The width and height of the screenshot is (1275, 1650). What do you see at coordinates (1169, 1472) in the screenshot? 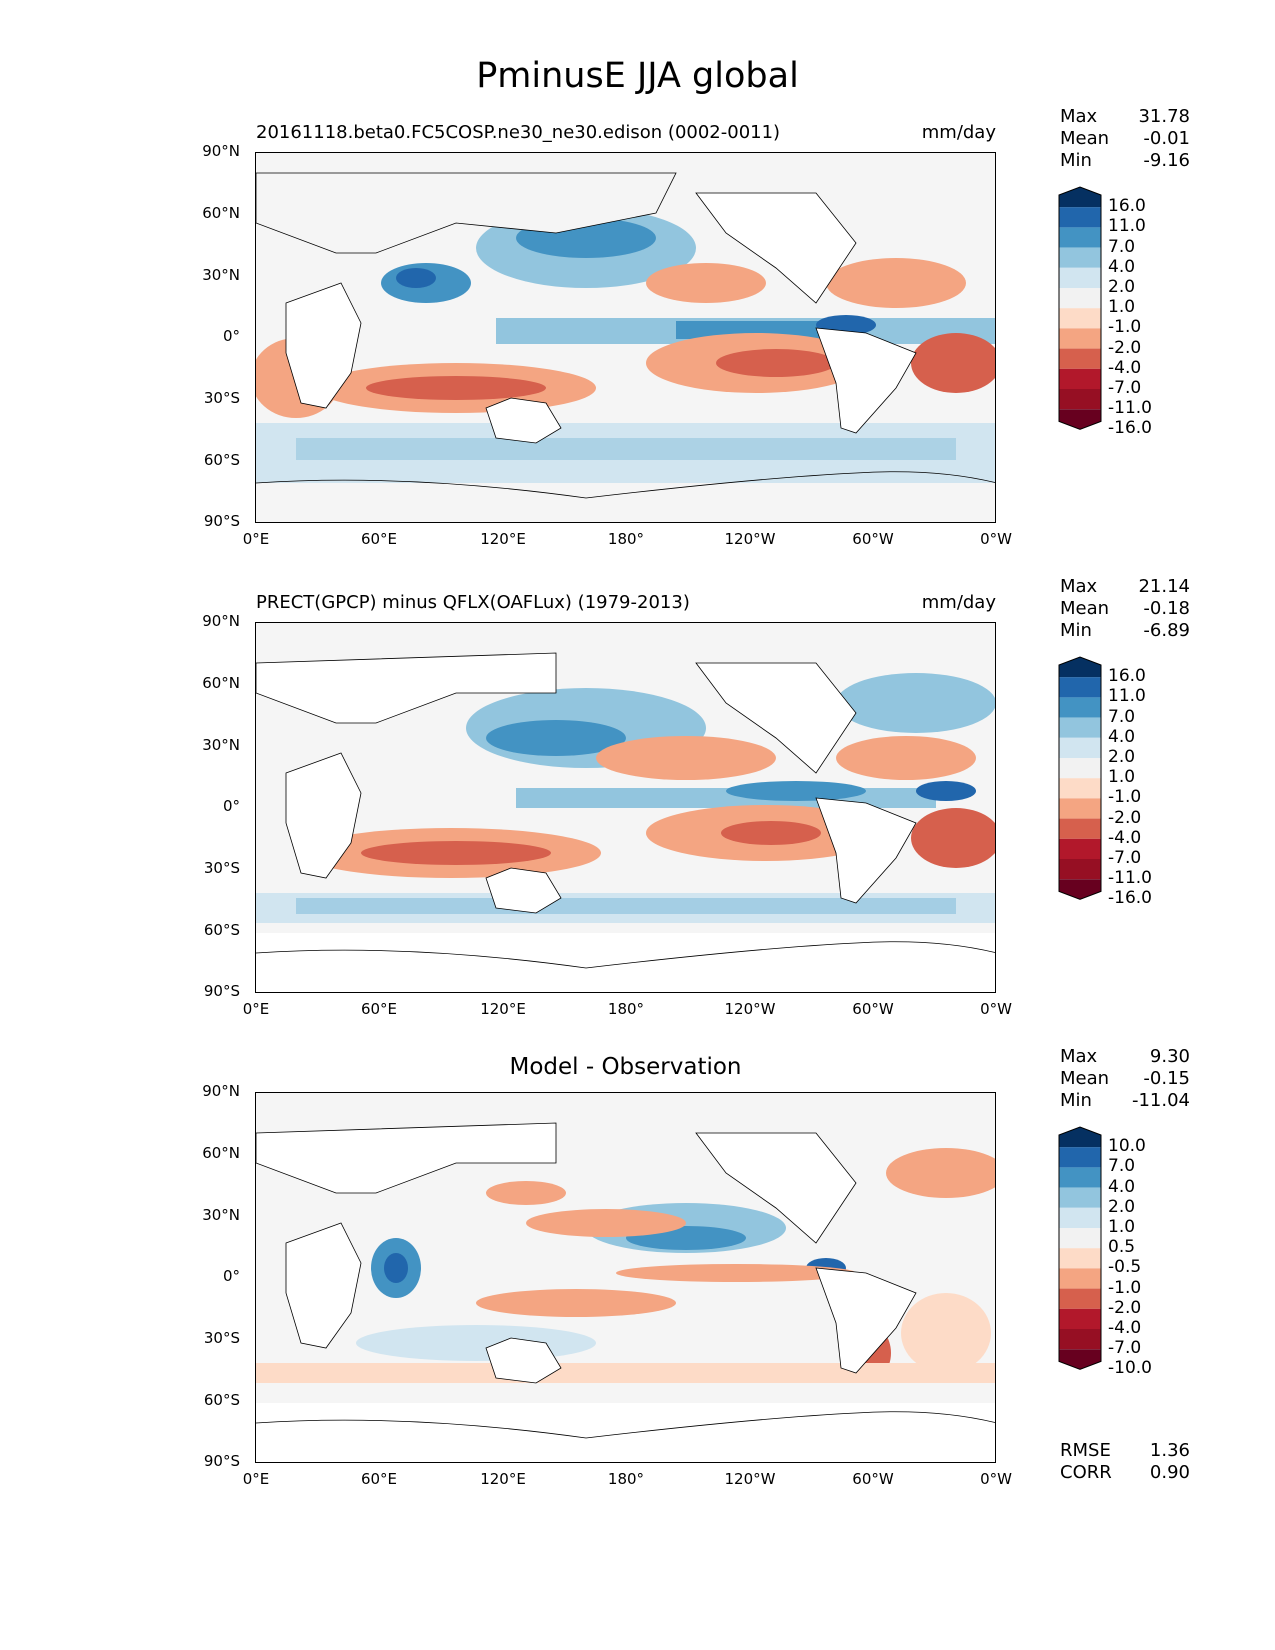
I see `corr-value: 0.90` at bounding box center [1169, 1472].